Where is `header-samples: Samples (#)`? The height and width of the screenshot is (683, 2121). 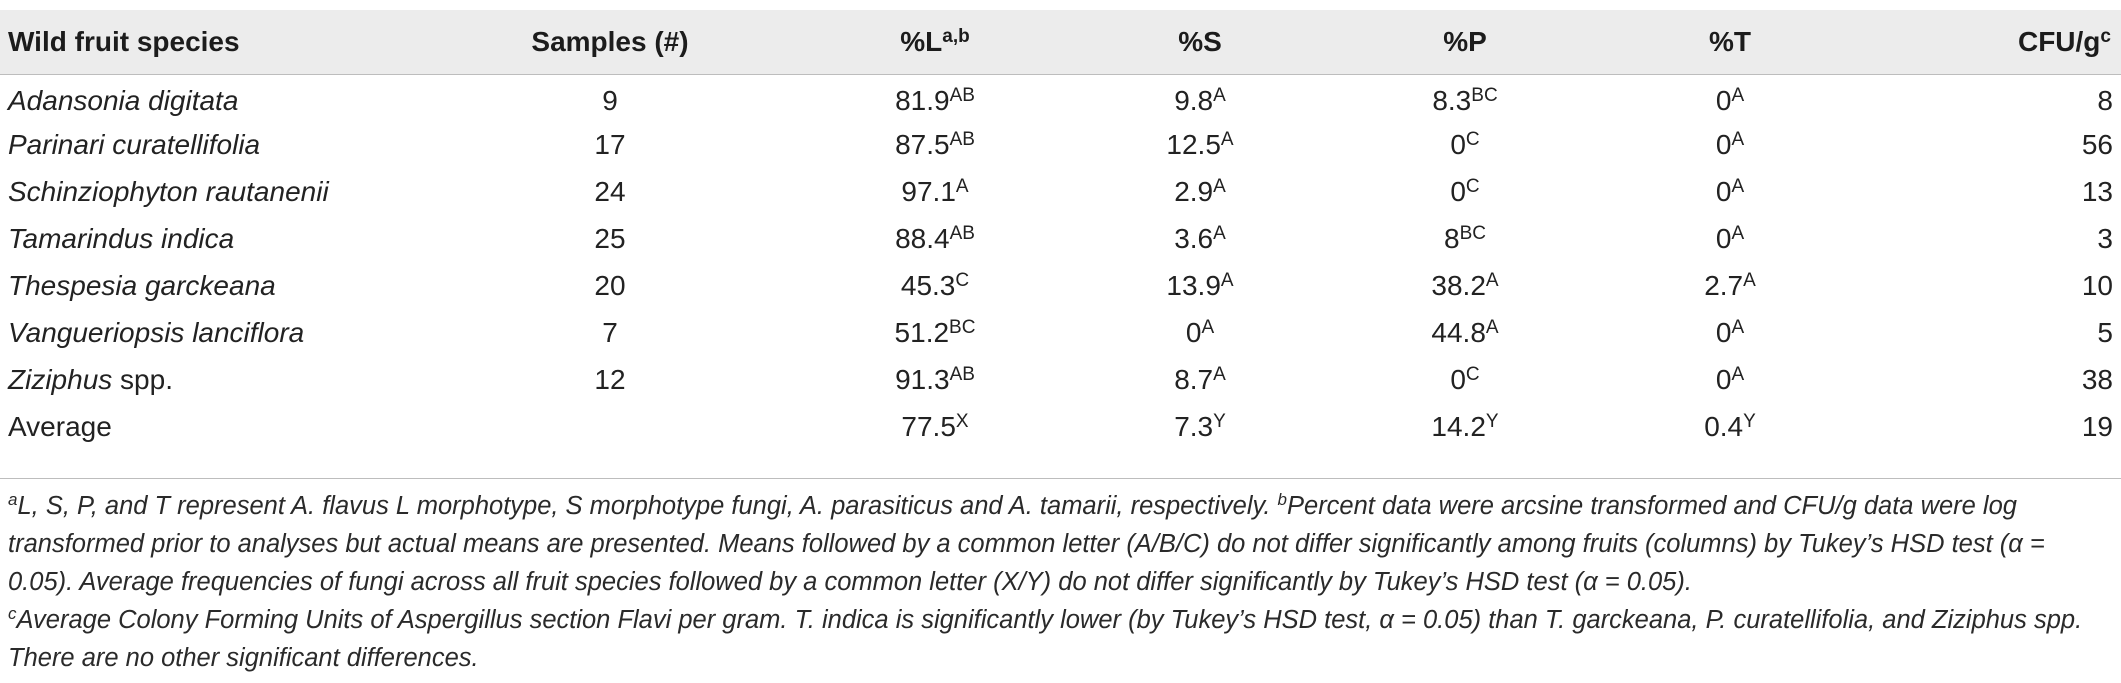 header-samples: Samples (#) is located at coordinates (610, 41).